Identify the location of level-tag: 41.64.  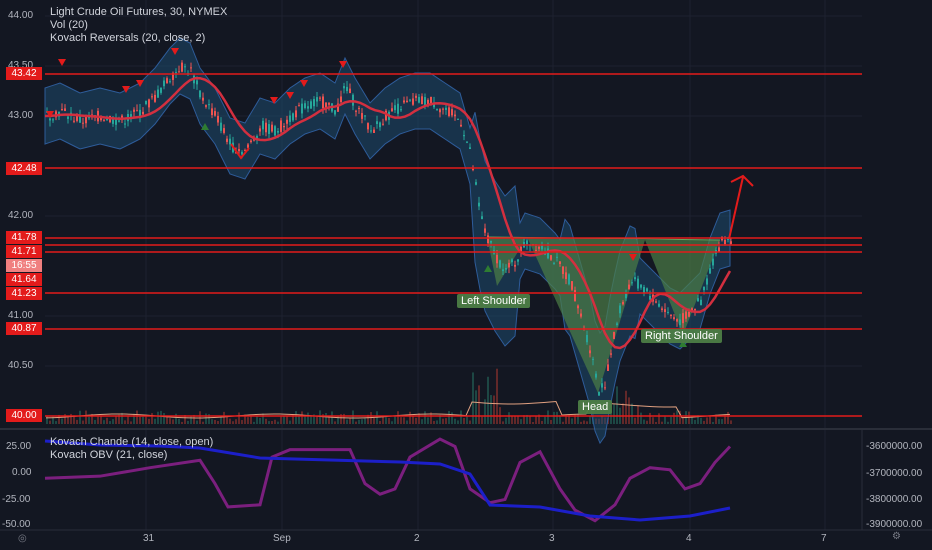
(24, 279).